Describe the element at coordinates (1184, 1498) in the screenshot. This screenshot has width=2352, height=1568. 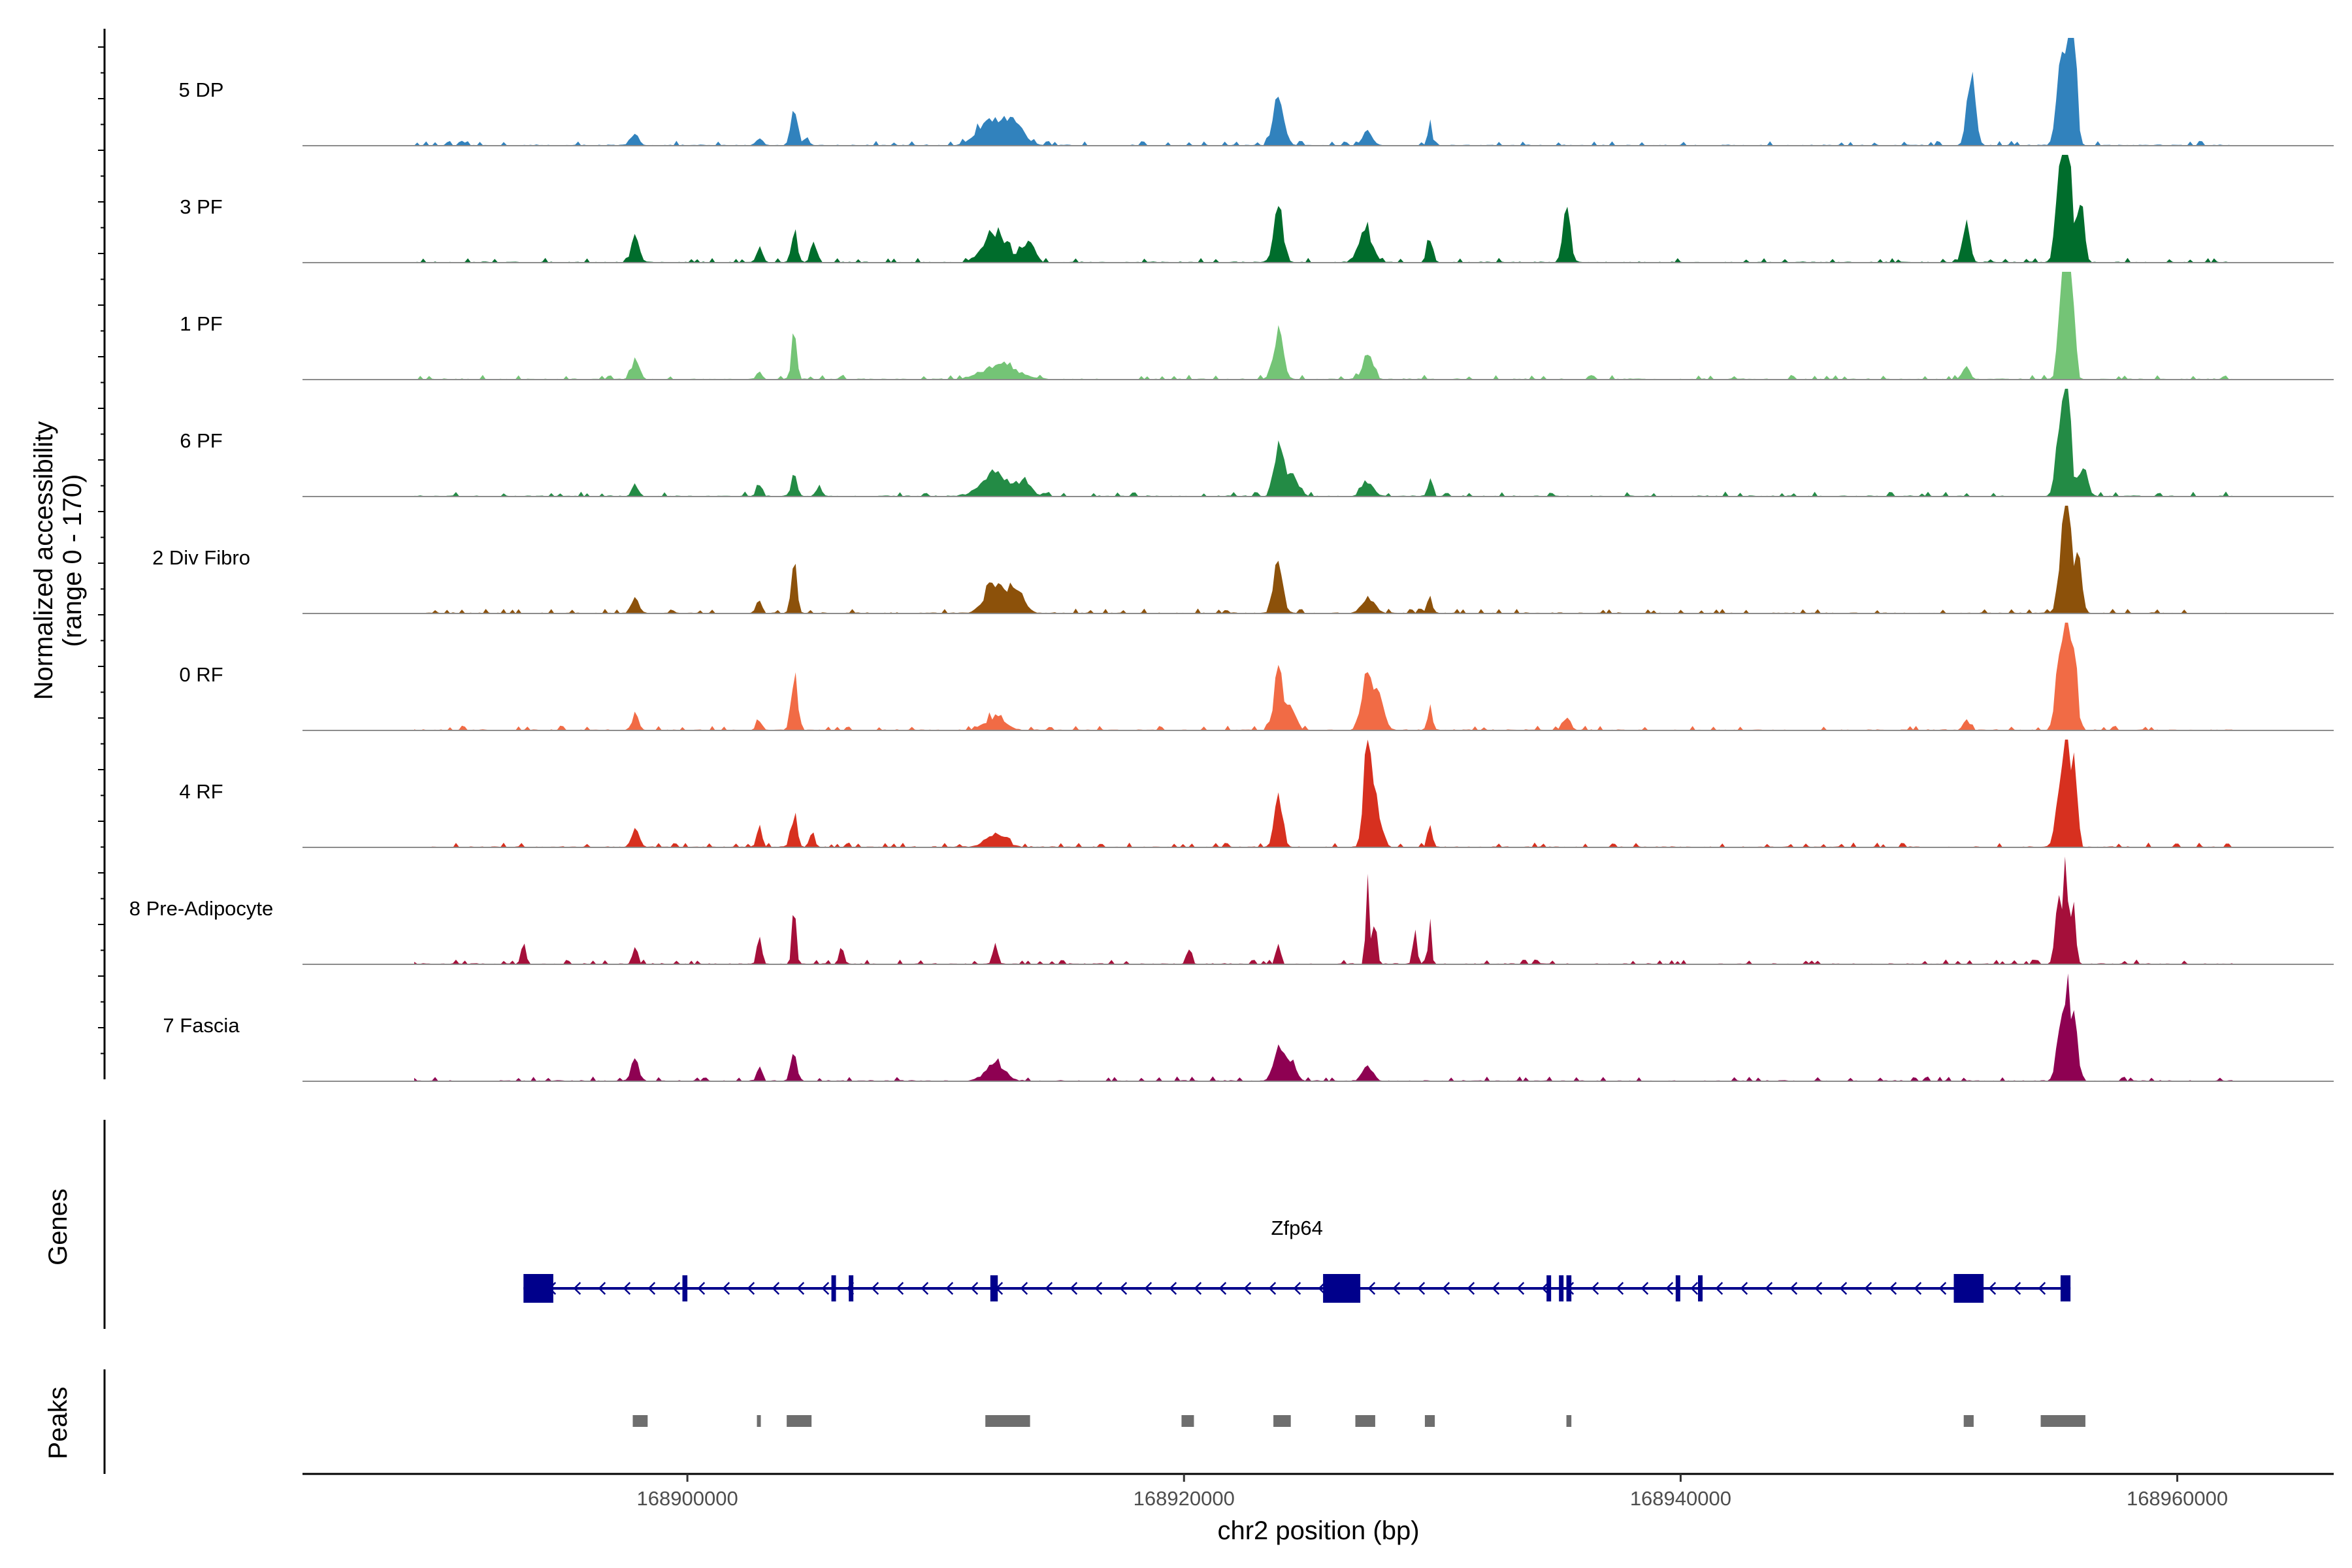
I see `x-tick-label: 168920000` at that location.